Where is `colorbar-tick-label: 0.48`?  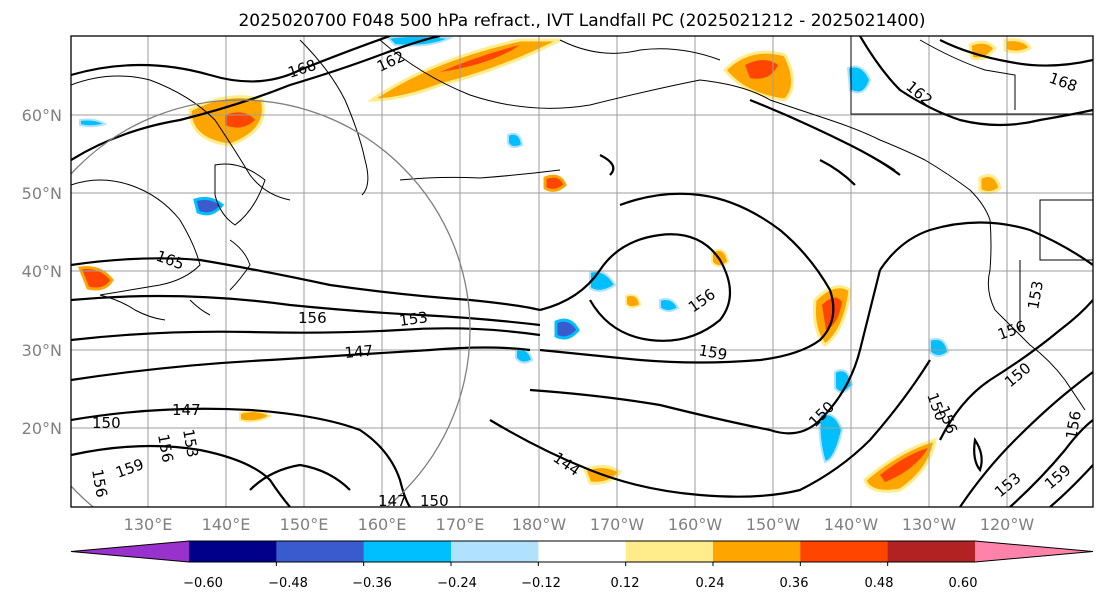
colorbar-tick-label: 0.48 is located at coordinates (879, 583).